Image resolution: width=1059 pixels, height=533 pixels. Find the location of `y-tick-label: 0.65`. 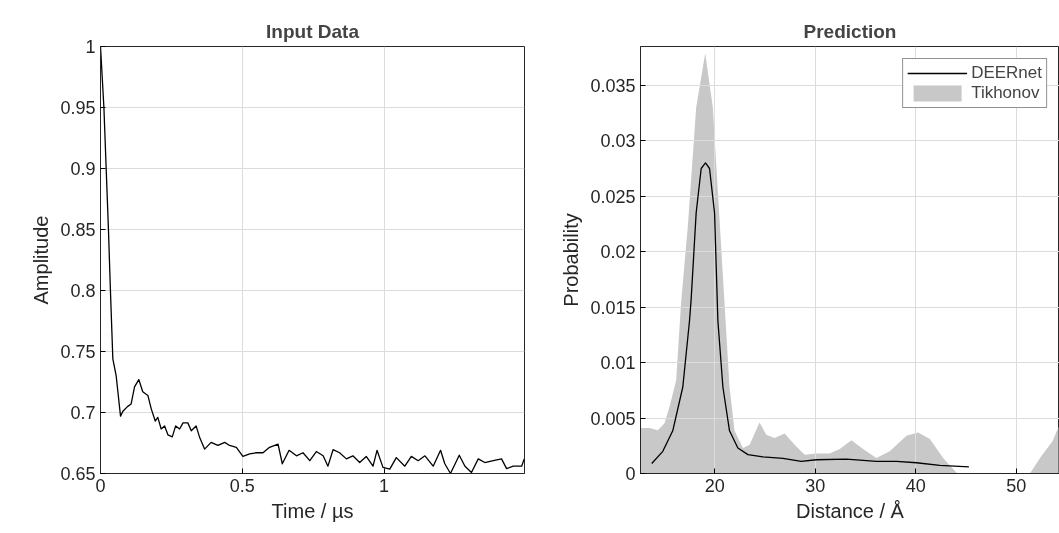

y-tick-label: 0.65 is located at coordinates (78, 474).